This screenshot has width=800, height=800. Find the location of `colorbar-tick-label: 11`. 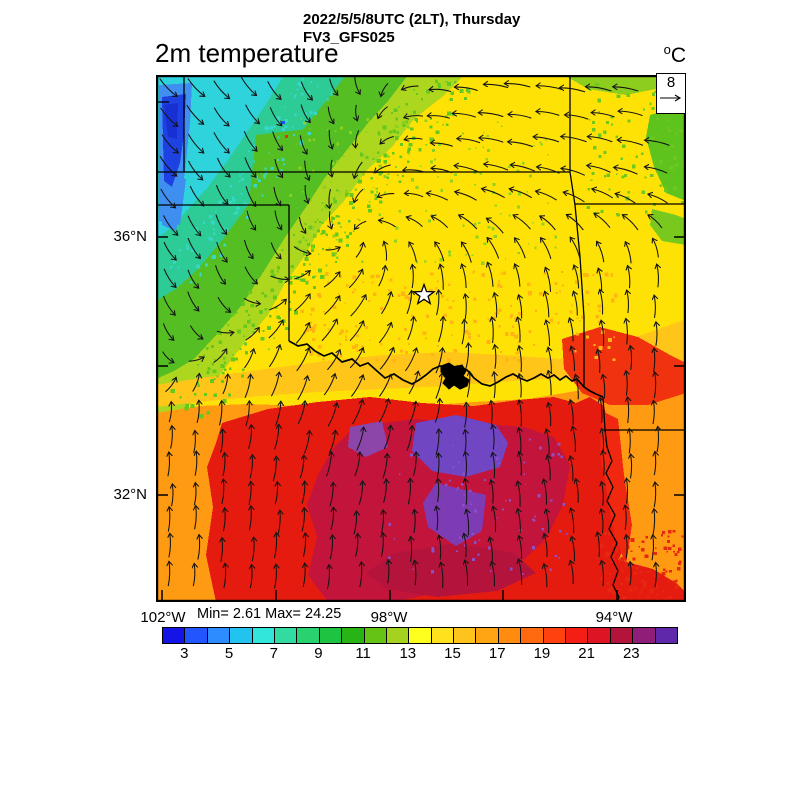

colorbar-tick-label: 11 is located at coordinates (363, 653).